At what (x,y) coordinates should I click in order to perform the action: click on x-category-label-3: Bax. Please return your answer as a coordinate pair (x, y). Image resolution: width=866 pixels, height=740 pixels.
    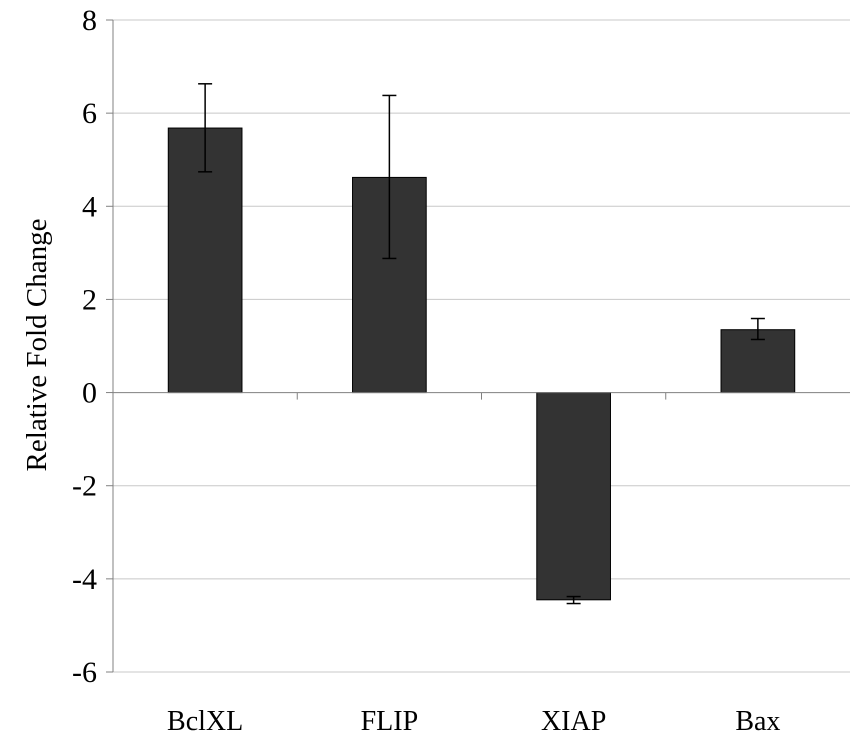
    Looking at the image, I should click on (757, 721).